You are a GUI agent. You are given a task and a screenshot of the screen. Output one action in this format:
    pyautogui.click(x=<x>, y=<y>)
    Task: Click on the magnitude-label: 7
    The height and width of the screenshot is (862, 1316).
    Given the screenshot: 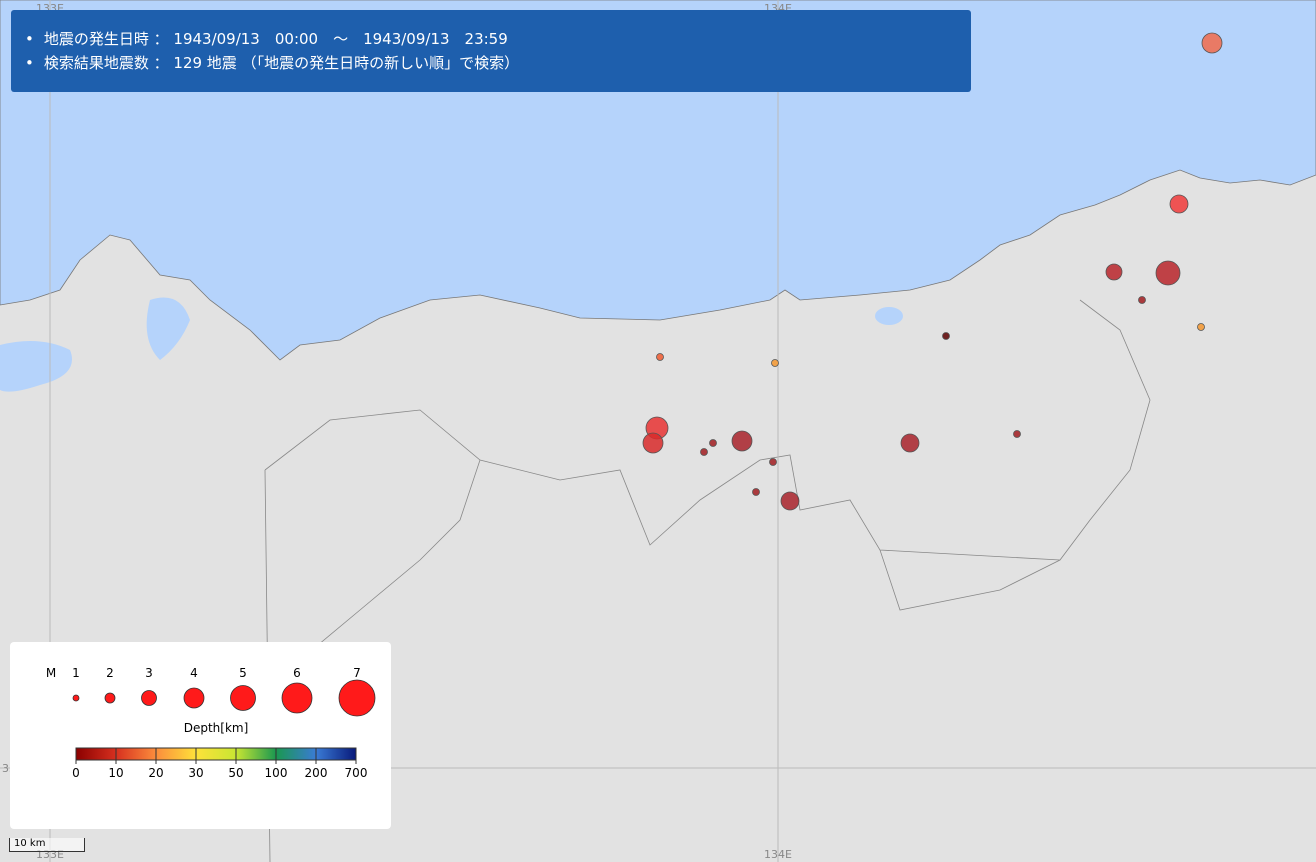 What is the action you would take?
    pyautogui.click(x=357, y=673)
    